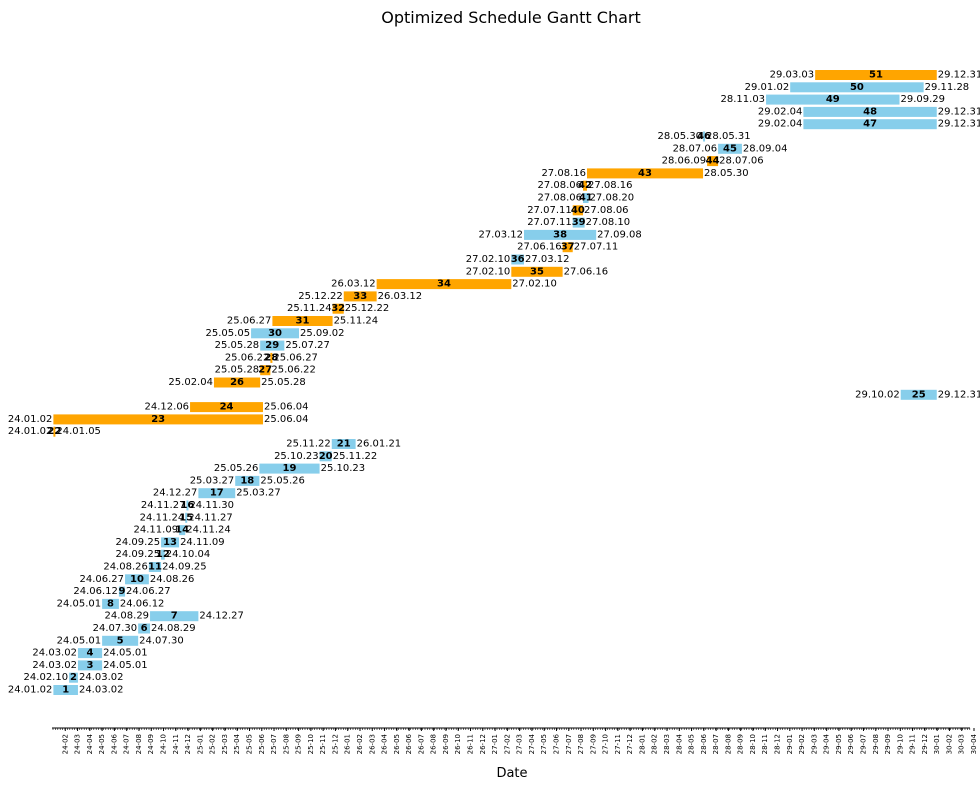  What do you see at coordinates (618, 744) in the screenshot?
I see `x-tick-label: 27-11` at bounding box center [618, 744].